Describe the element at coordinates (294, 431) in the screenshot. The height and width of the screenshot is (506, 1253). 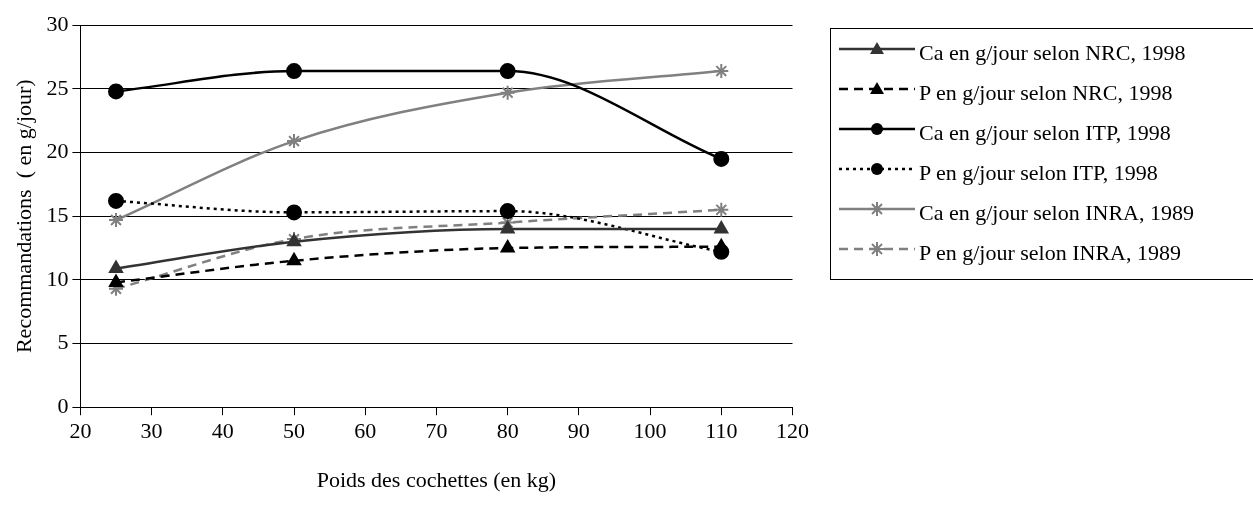
I see `x-tick-label: 50` at that location.